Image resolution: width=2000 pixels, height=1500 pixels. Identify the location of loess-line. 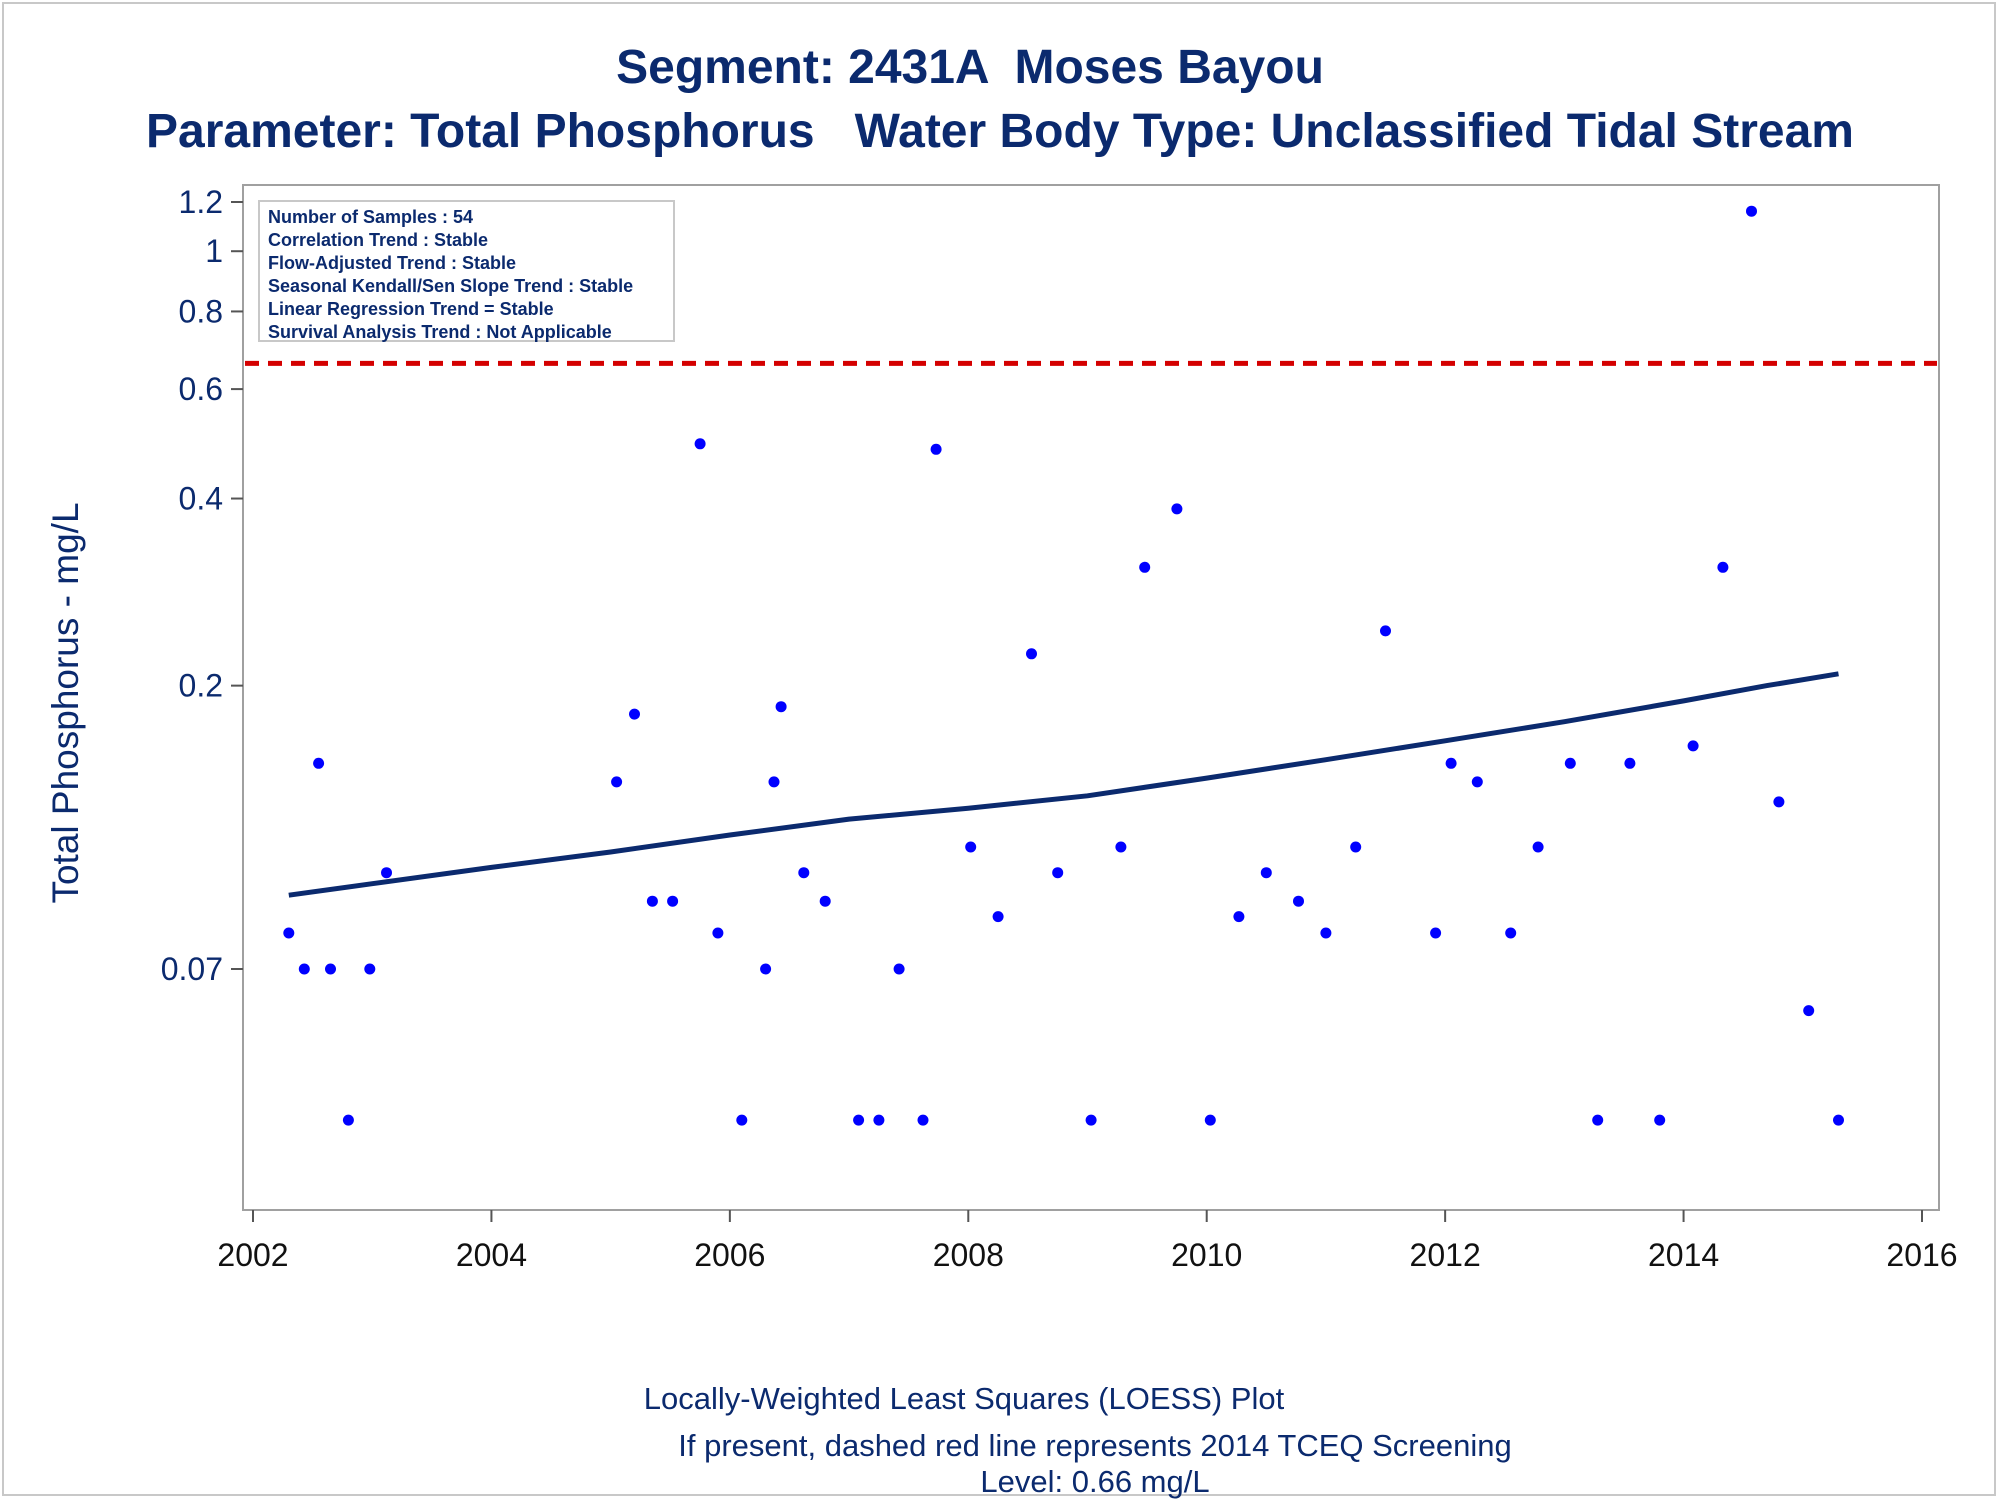
(1063, 784).